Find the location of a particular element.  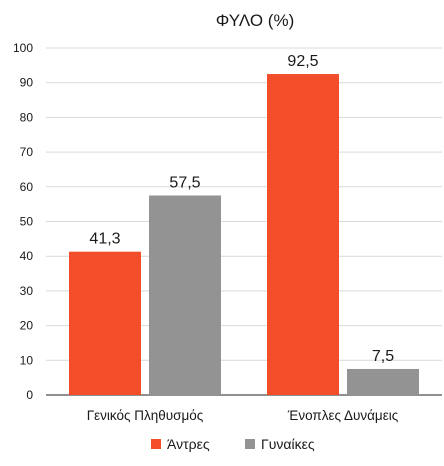

data-label: 41,3 is located at coordinates (104, 239).